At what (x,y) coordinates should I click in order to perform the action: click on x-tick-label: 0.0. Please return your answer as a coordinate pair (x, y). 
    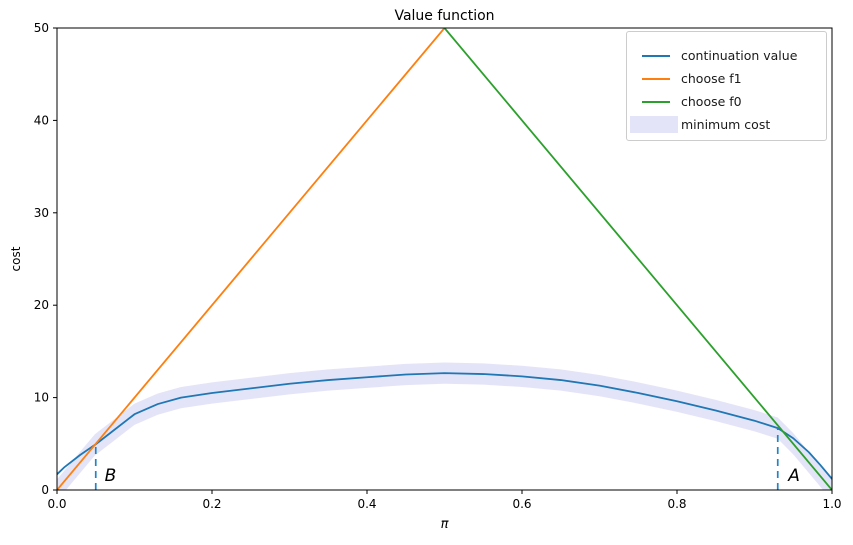
    Looking at the image, I should click on (56, 504).